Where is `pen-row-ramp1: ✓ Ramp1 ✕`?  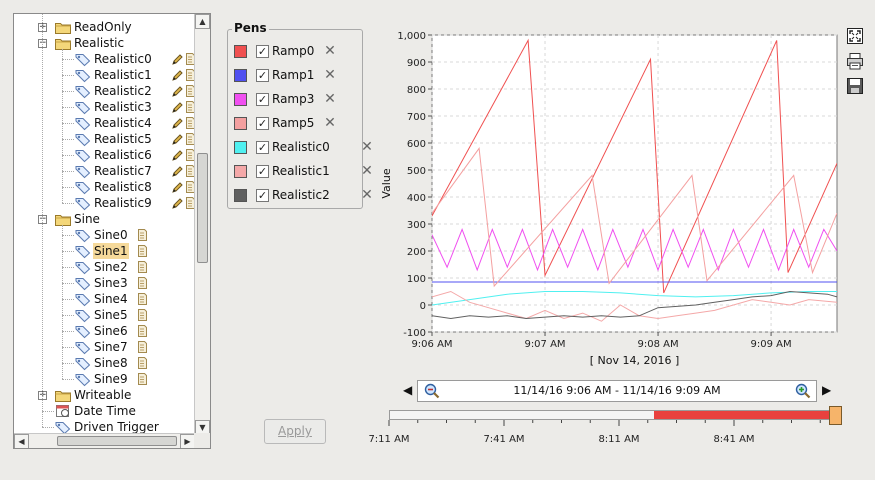
pen-row-ramp1: ✓ Ramp1 ✕ is located at coordinates (296, 75).